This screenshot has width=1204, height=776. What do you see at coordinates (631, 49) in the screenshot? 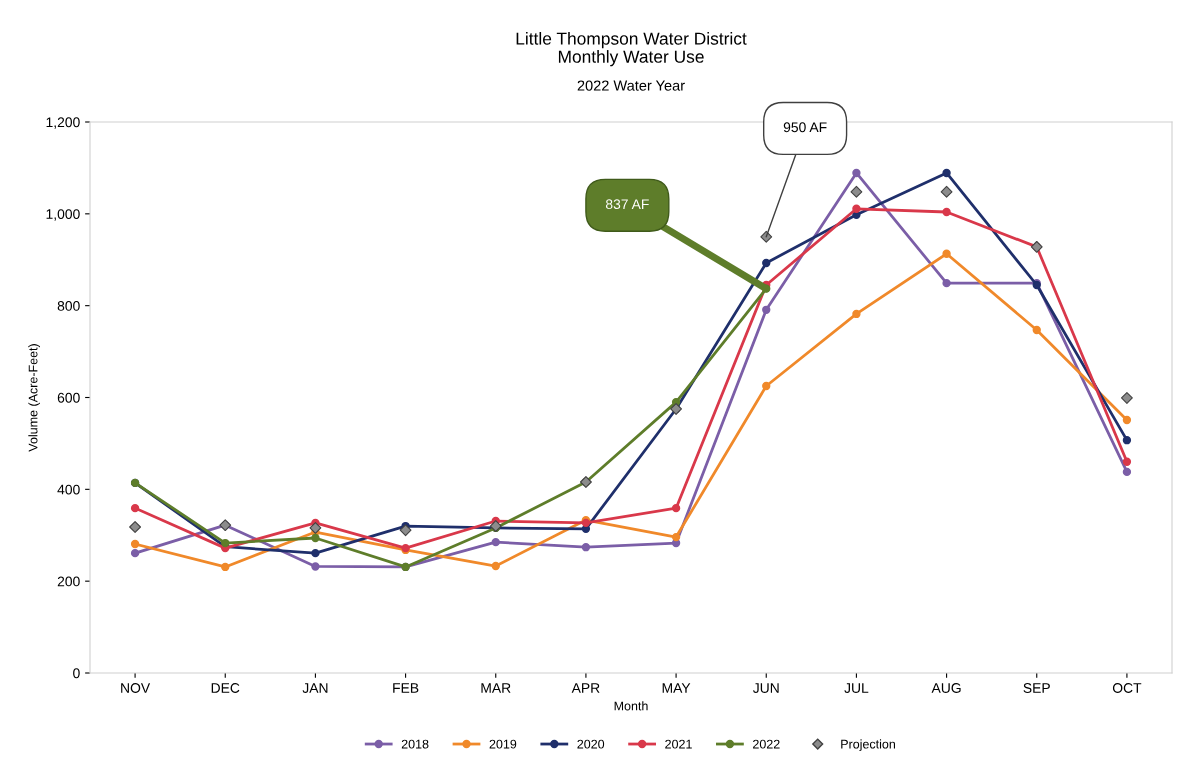
I see `chart-title: Little Thompson Water District Monthly Water Use` at bounding box center [631, 49].